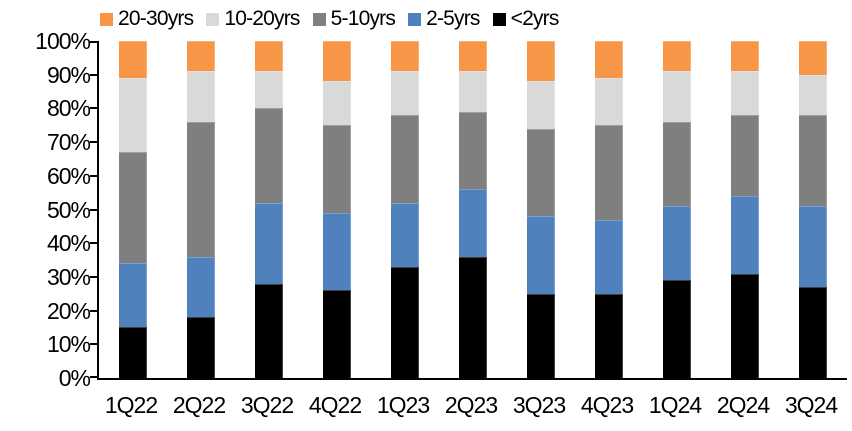 This screenshot has height=431, width=852. Describe the element at coordinates (68, 74) in the screenshot. I see `y-axis-label: 90%` at that location.